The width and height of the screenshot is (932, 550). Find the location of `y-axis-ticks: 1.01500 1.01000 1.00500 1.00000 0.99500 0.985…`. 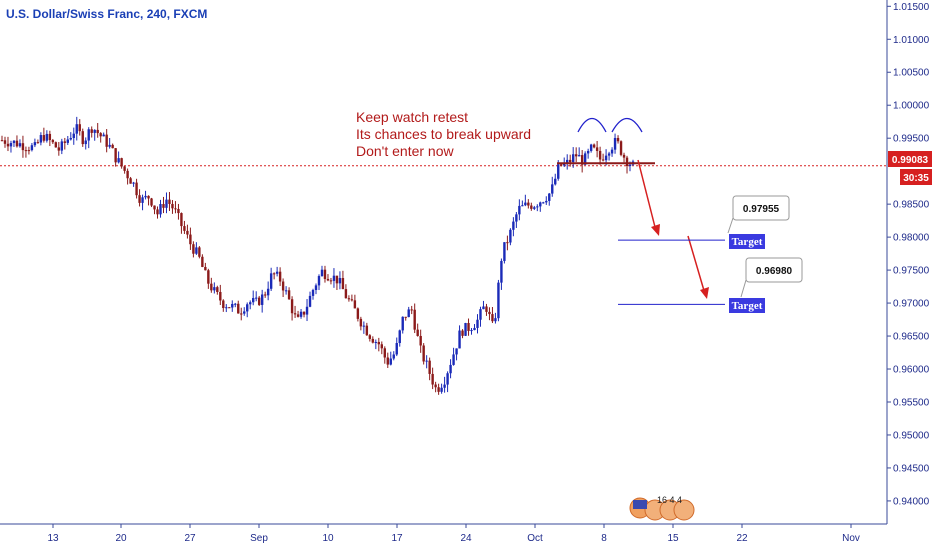

y-axis-ticks: 1.01500 1.01000 1.00500 1.00000 0.99500 0.985… is located at coordinates (908, 254).